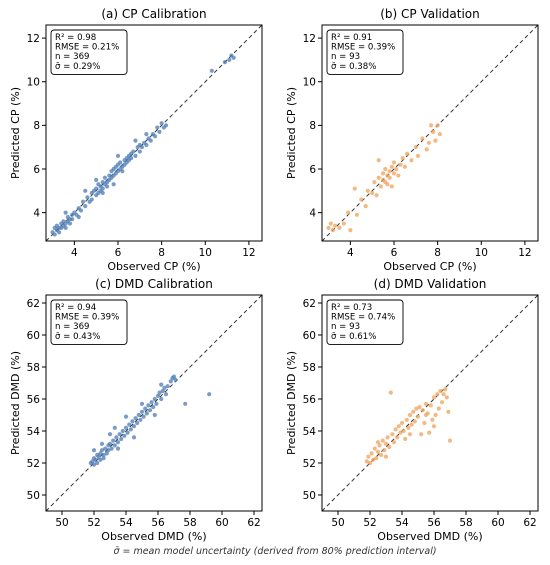 This screenshot has height=565, width=550. What do you see at coordinates (158, 523) in the screenshot?
I see `x-tick-label: 56` at bounding box center [158, 523].